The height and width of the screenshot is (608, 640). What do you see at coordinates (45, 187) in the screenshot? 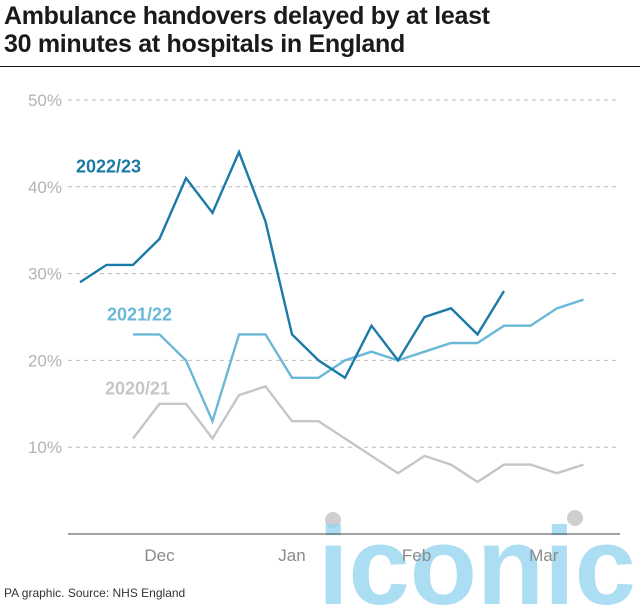
I see `y-tick-label: 40%` at bounding box center [45, 187].